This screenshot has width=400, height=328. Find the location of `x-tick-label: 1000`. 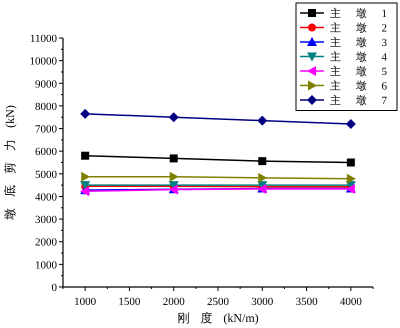

x-tick-label: 1000 is located at coordinates (85, 302).